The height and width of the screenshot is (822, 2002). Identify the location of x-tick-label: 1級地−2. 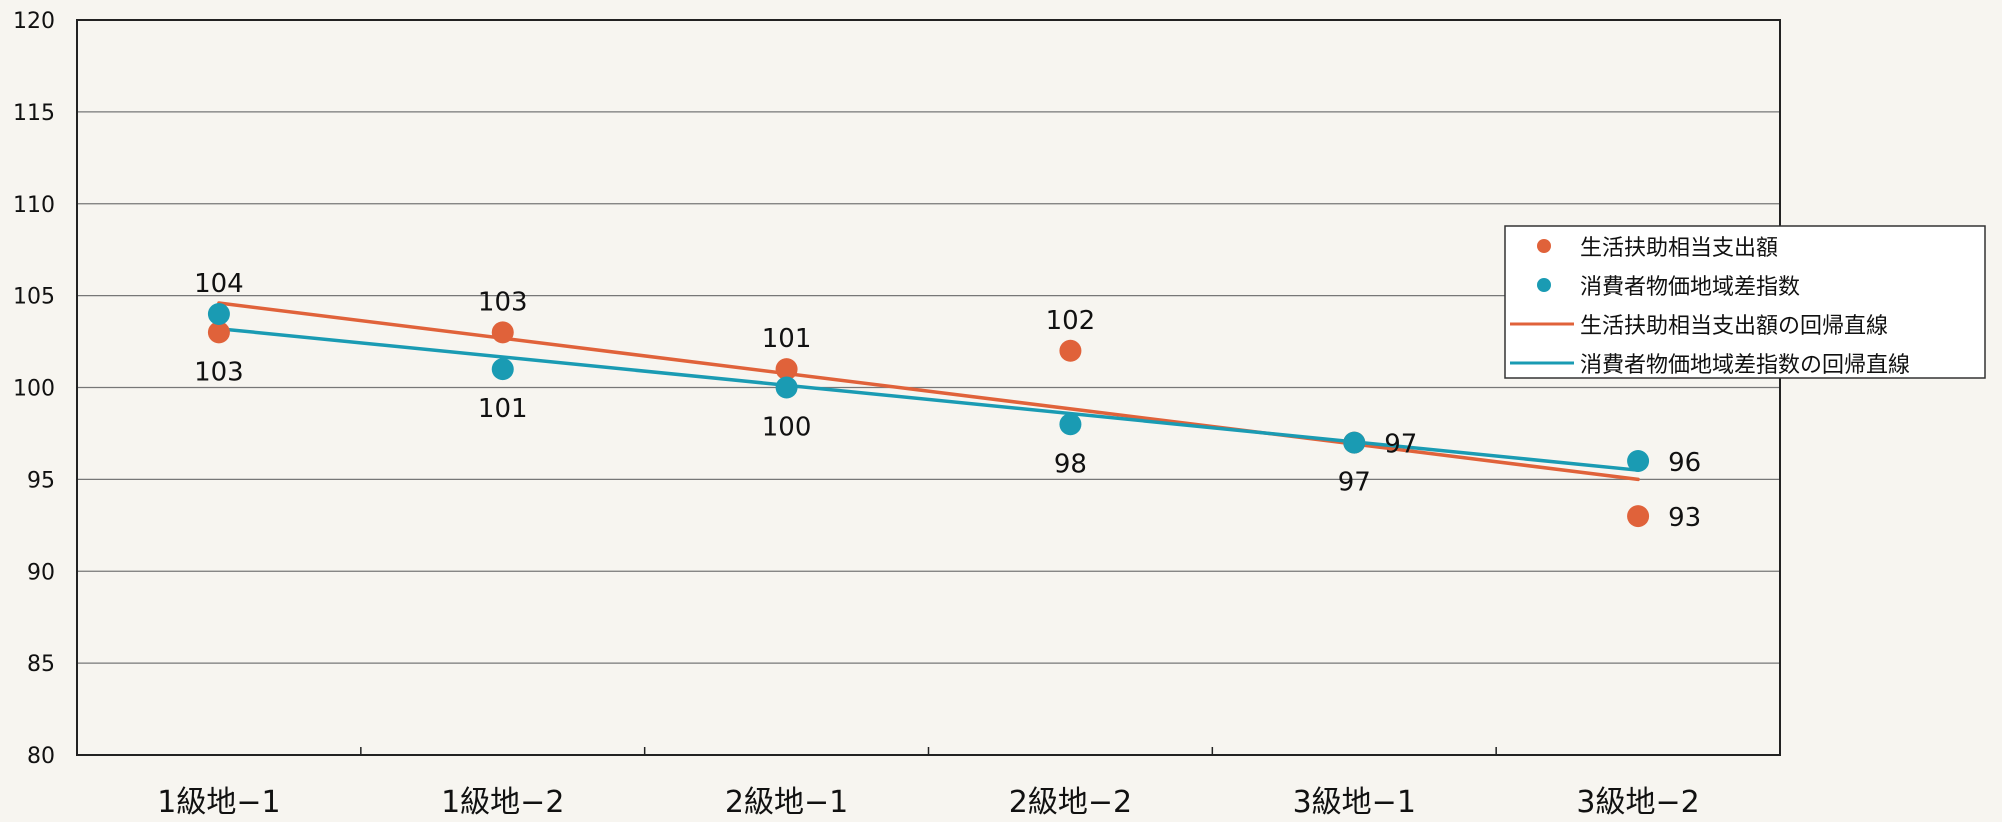
(502, 801).